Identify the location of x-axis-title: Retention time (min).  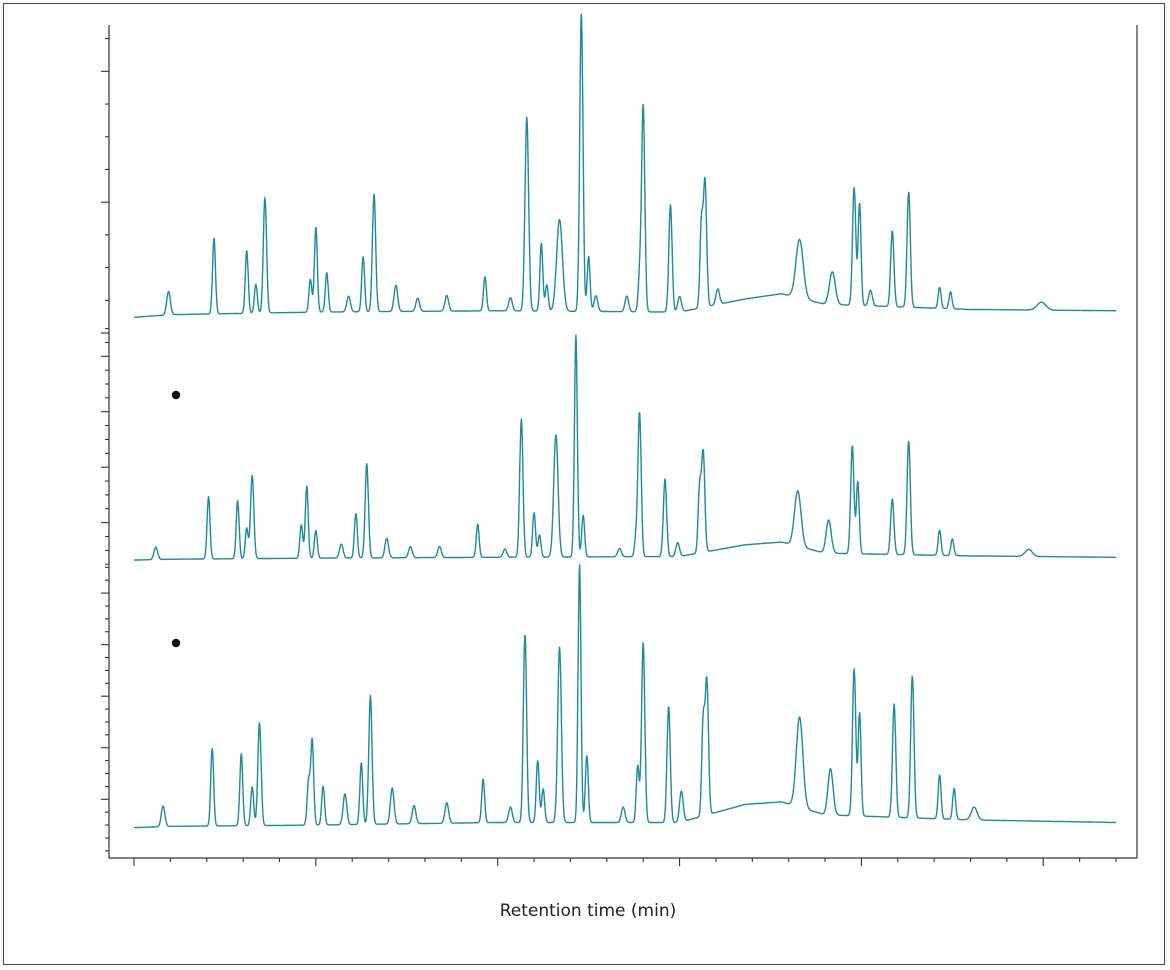
(588, 911).